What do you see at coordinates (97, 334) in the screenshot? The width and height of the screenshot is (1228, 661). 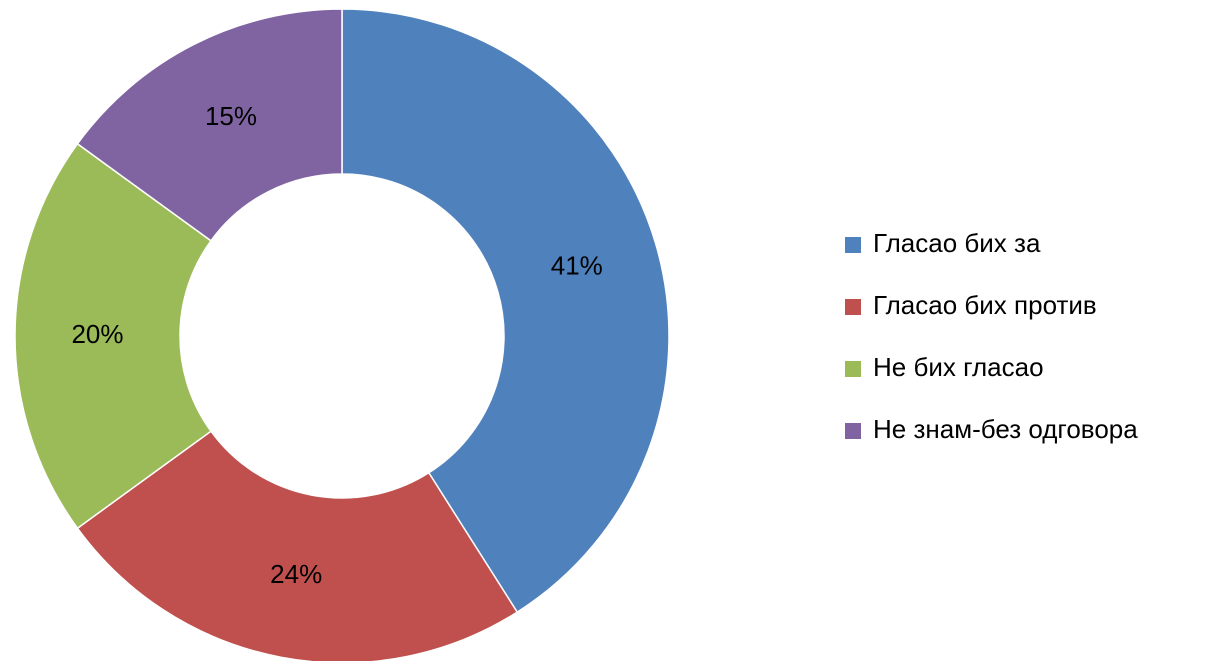 I see `slice-label: 20%` at bounding box center [97, 334].